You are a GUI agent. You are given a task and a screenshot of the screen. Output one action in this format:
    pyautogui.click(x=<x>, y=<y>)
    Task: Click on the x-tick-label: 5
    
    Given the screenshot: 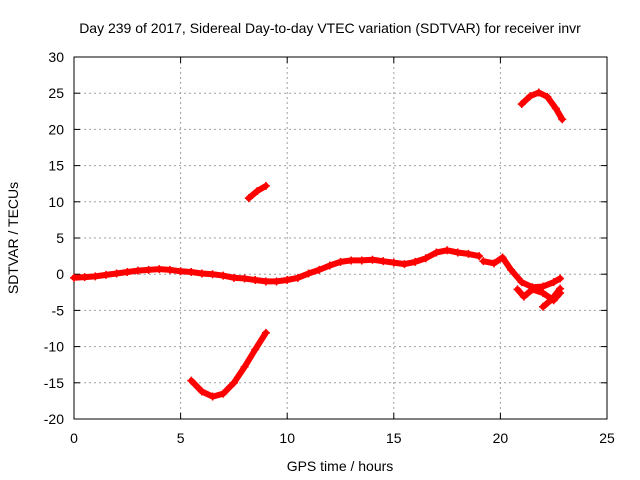 What is the action you would take?
    pyautogui.click(x=181, y=438)
    